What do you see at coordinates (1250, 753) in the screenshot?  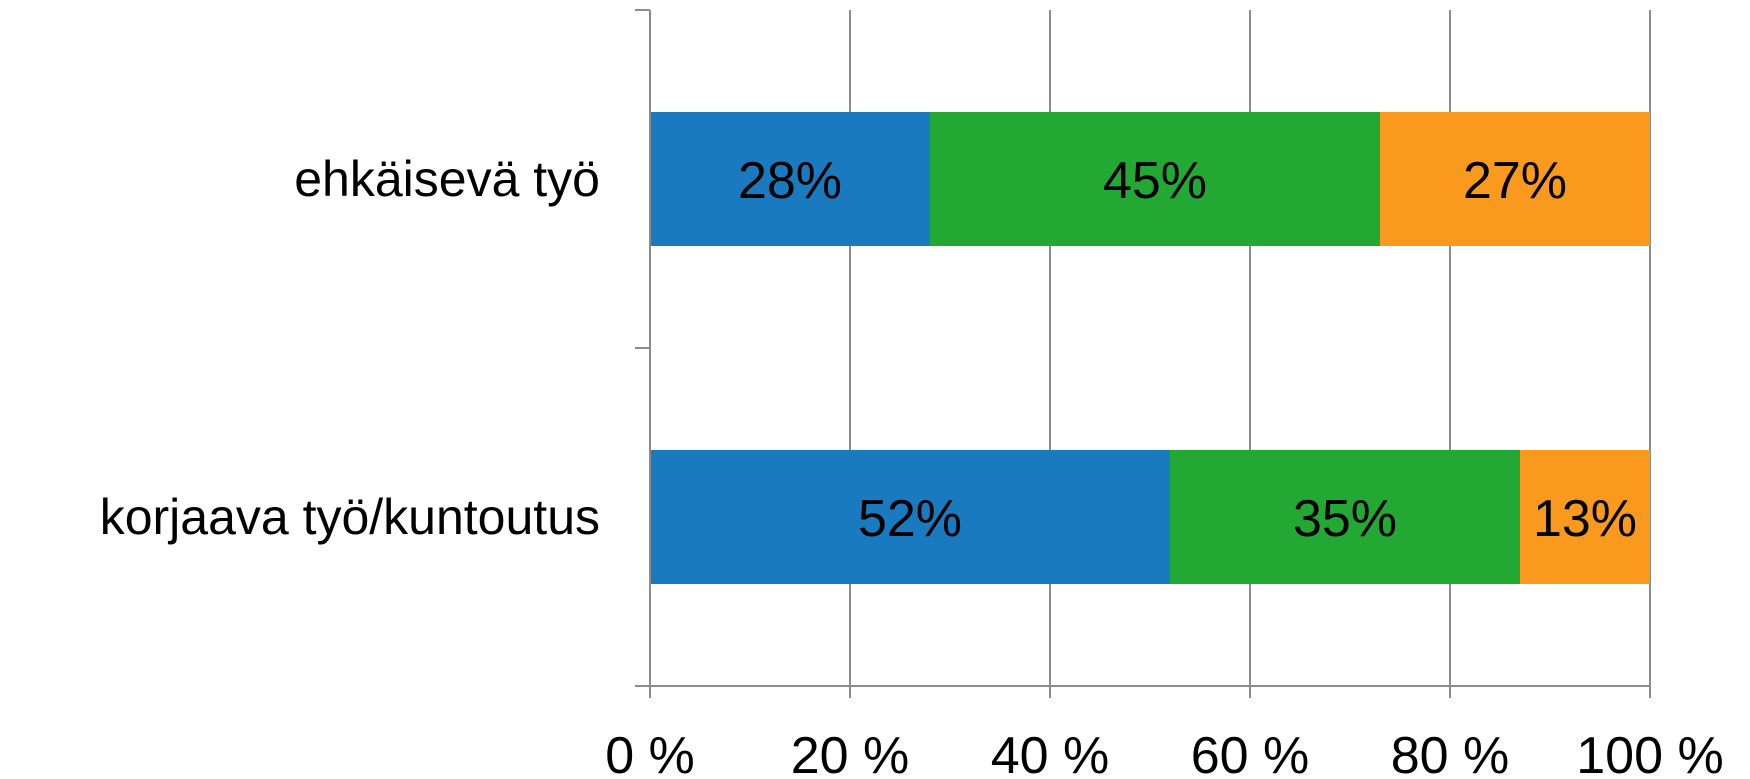 I see `x-tick-label: 60 %` at bounding box center [1250, 753].